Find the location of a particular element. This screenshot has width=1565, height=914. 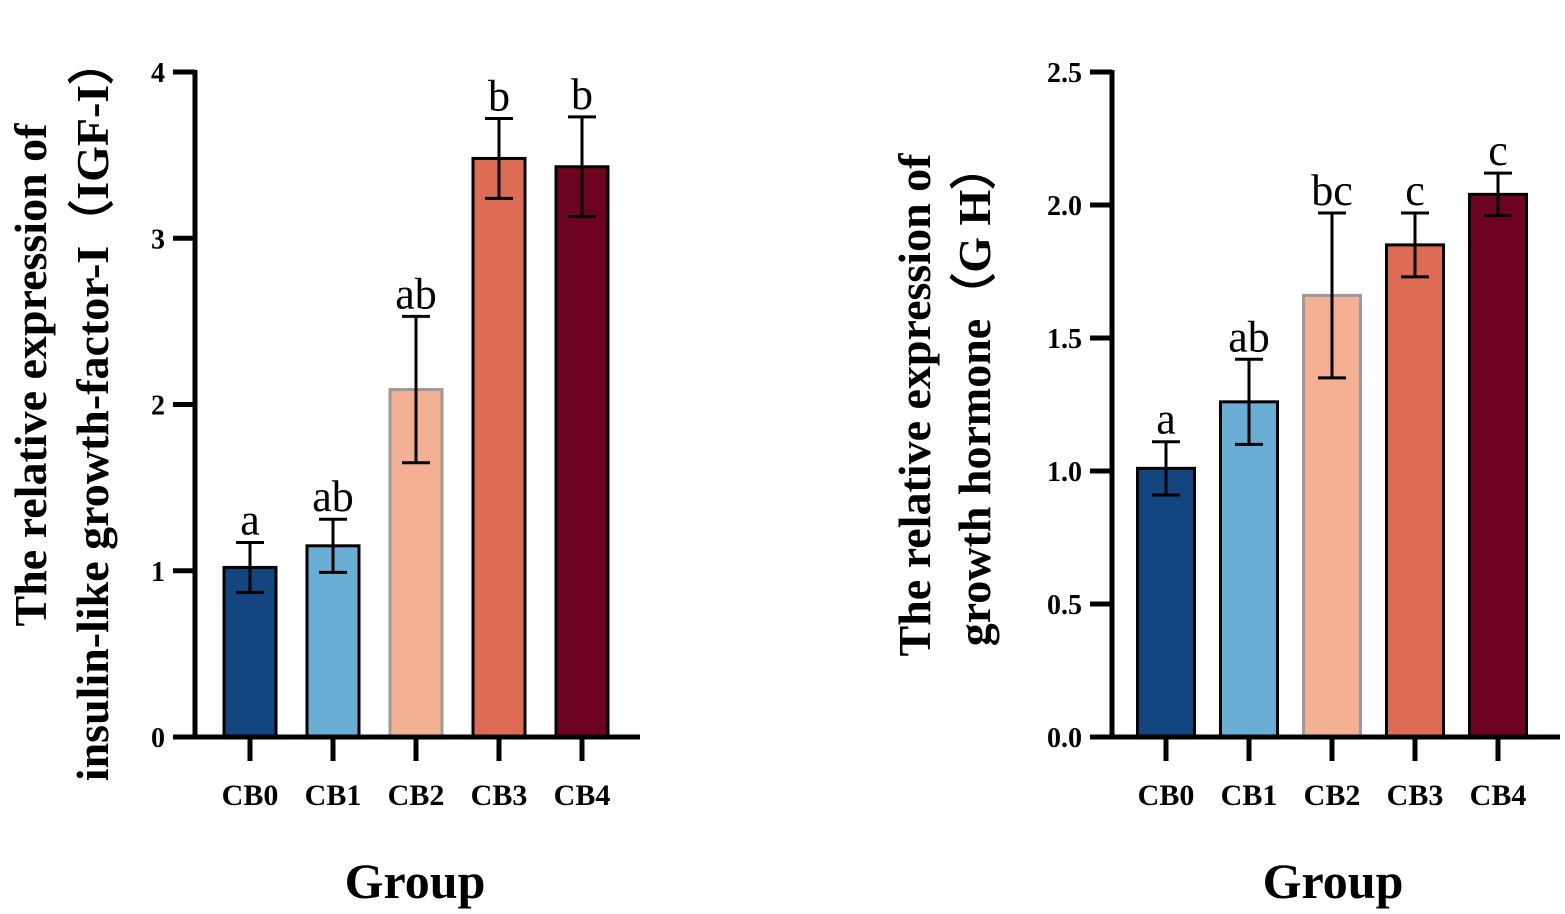

y-tick-label: 2.0 is located at coordinates (1064, 206).